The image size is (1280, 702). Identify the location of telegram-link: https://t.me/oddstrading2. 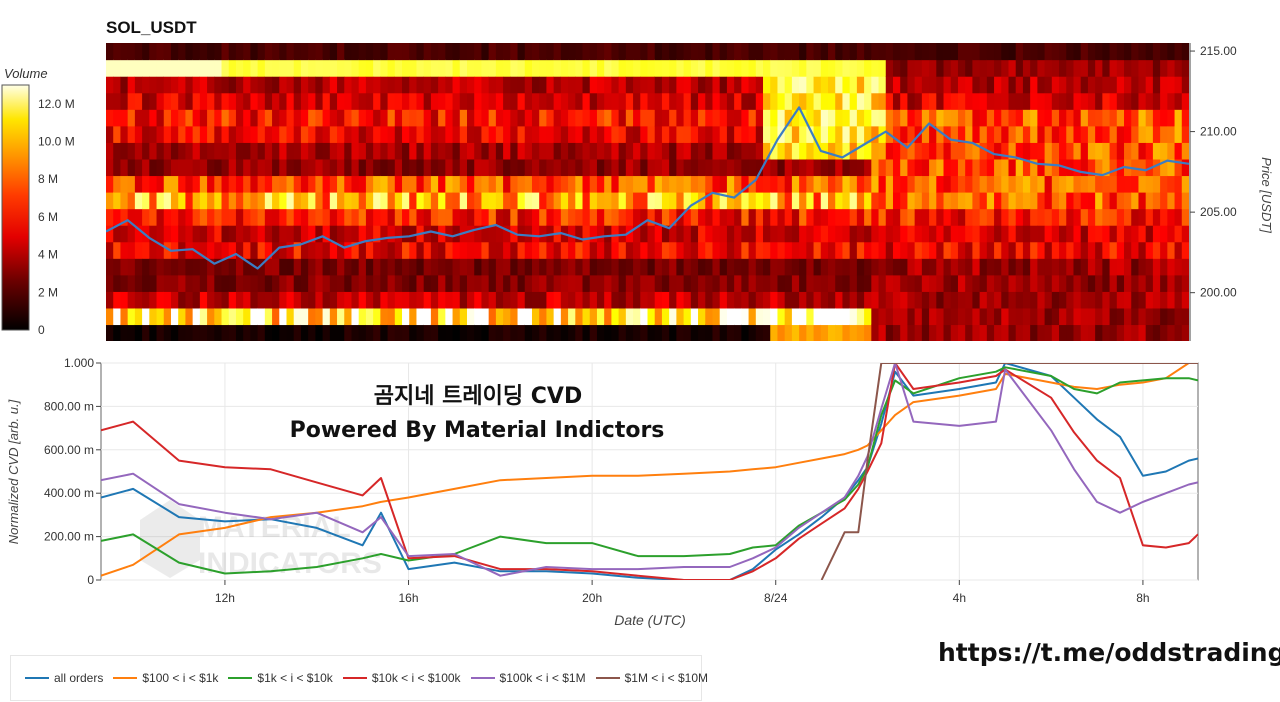
(1109, 652).